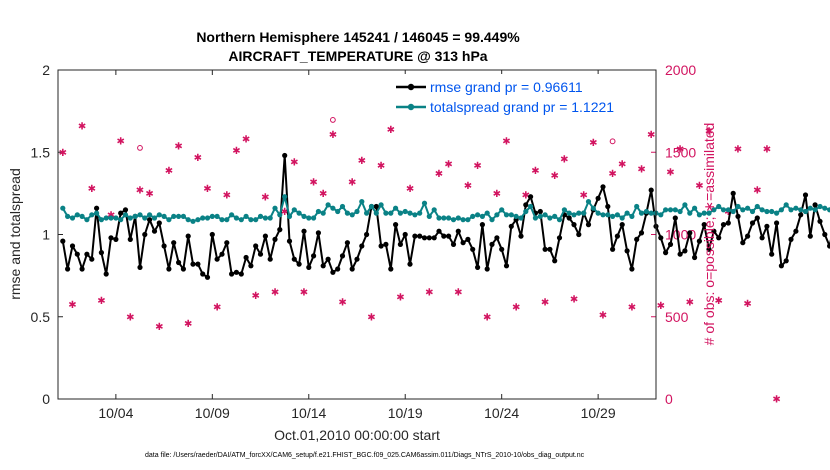  What do you see at coordinates (677, 317) in the screenshot?
I see `y-right-tick-label: 500` at bounding box center [677, 317].